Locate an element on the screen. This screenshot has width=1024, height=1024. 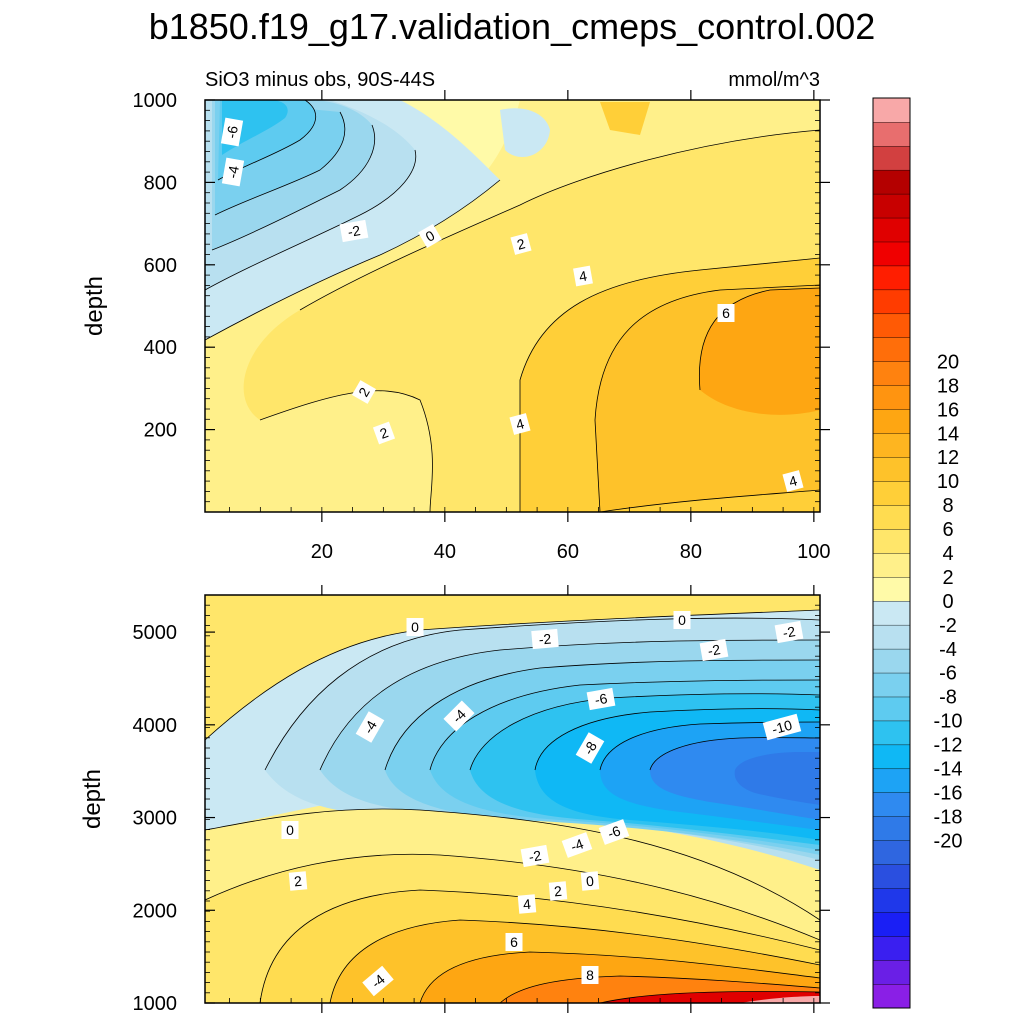
y-tick-label: 5000 is located at coordinates (155, 633).